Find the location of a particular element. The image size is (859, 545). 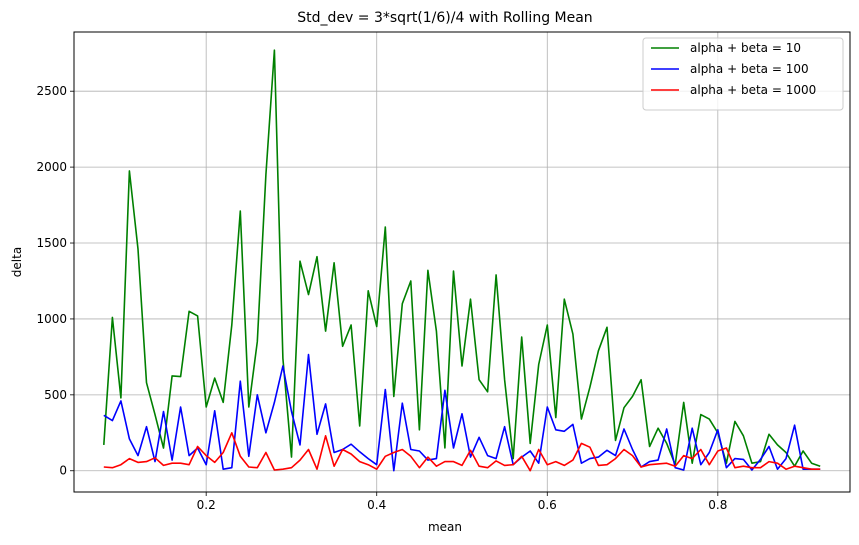

x-tick-label: 0.2 is located at coordinates (206, 505).